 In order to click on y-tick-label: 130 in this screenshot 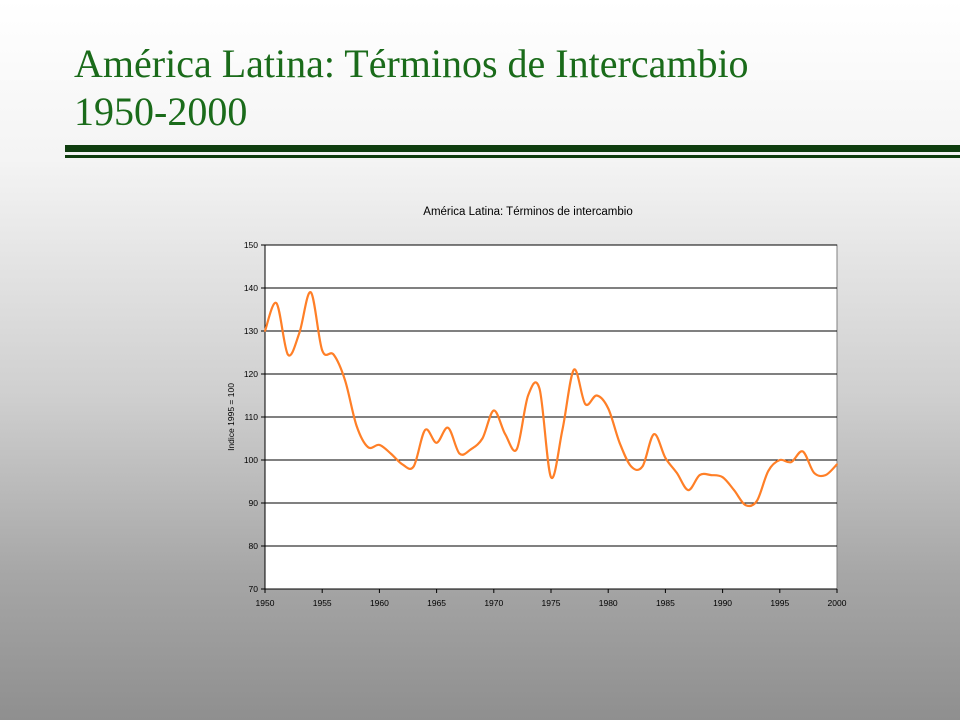, I will do `click(251, 331)`.